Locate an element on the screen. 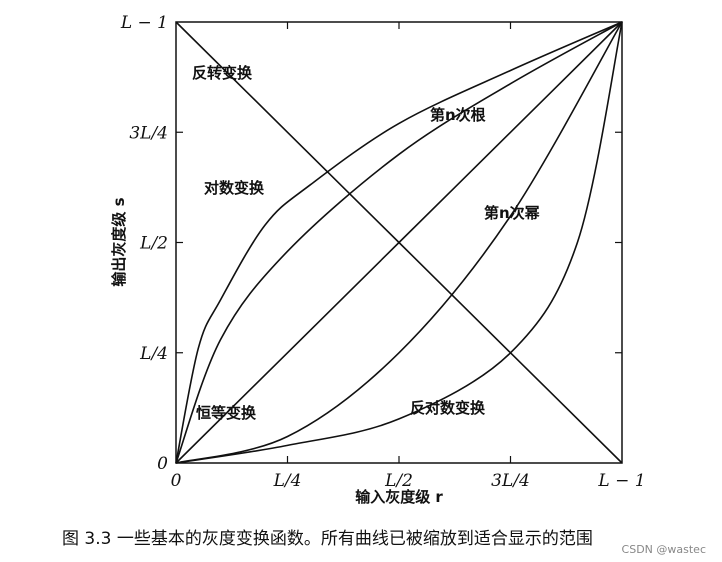 Image resolution: width=722 pixels, height=562 pixels. y-tick-label: 0 is located at coordinates (162, 464).